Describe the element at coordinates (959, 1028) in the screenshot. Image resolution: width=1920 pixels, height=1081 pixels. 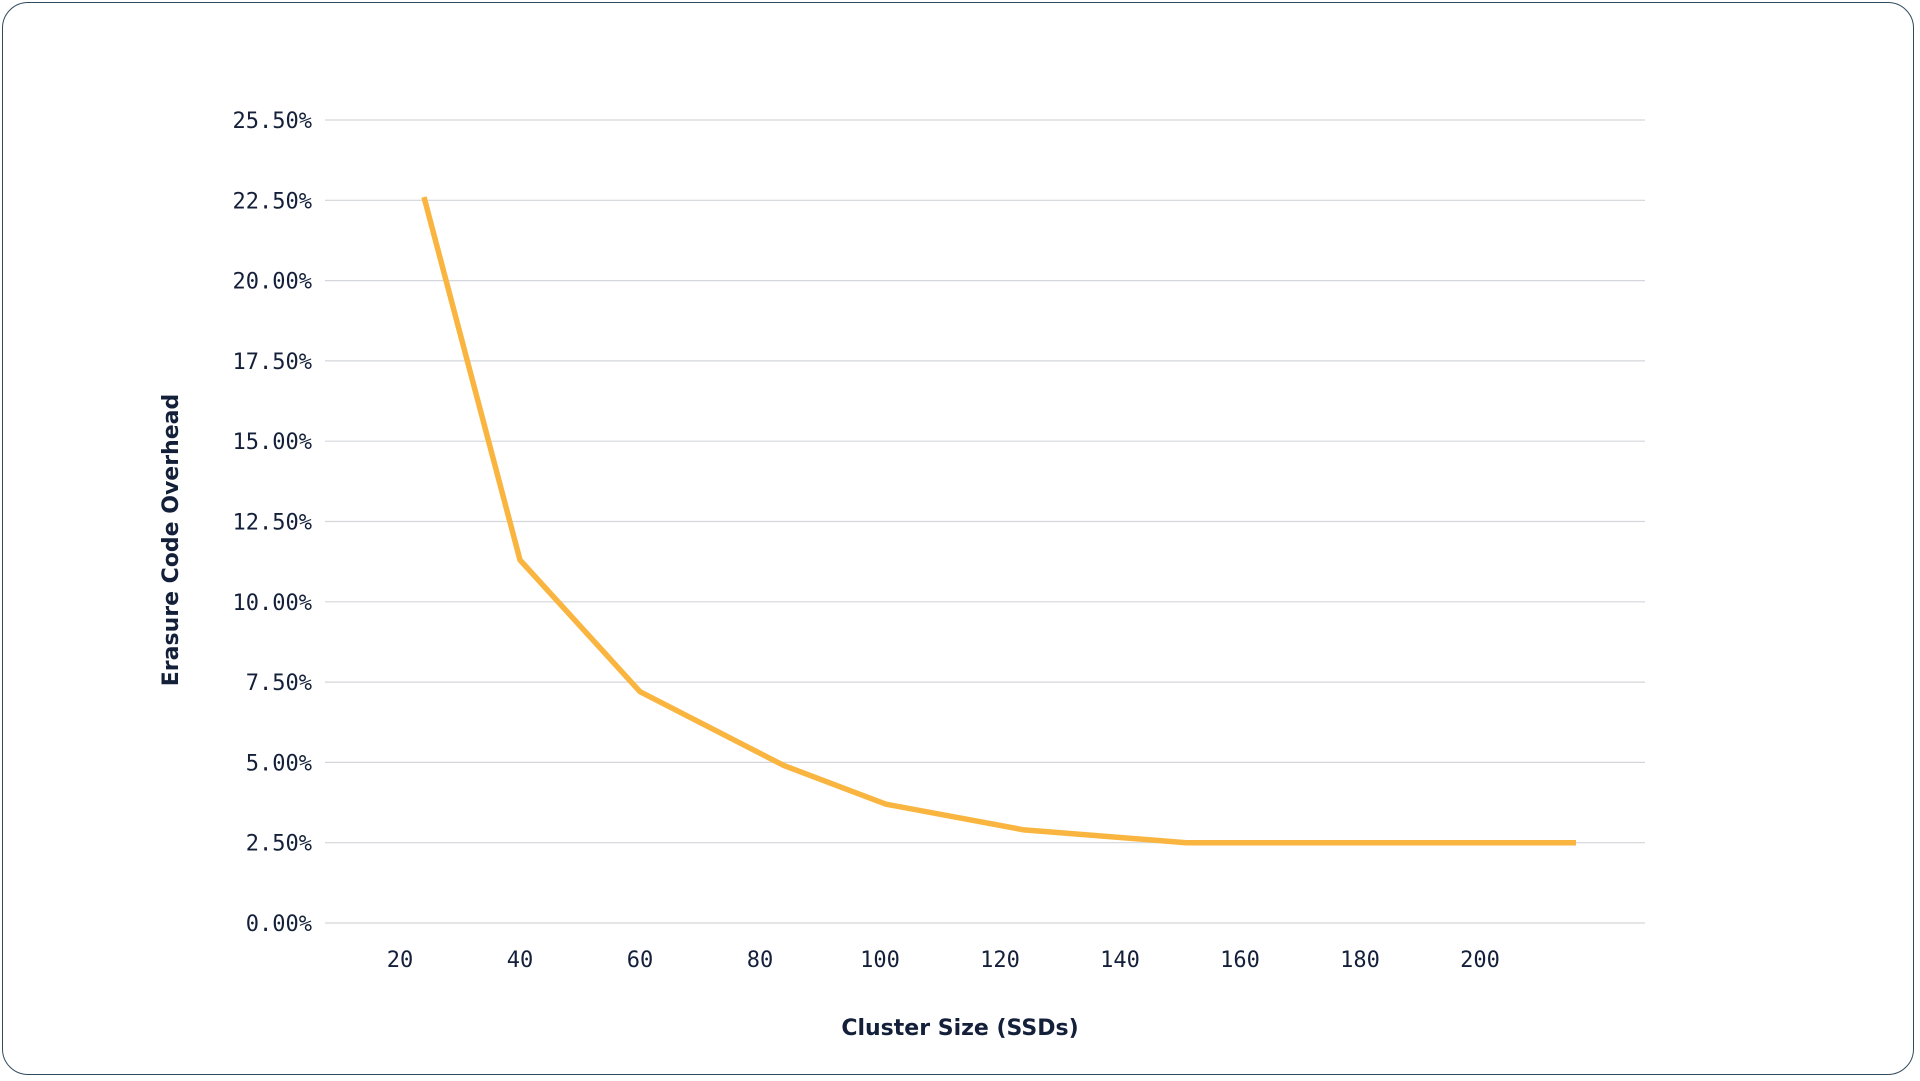
I see `x-axis-label: Cluster Size (SSDs)` at that location.